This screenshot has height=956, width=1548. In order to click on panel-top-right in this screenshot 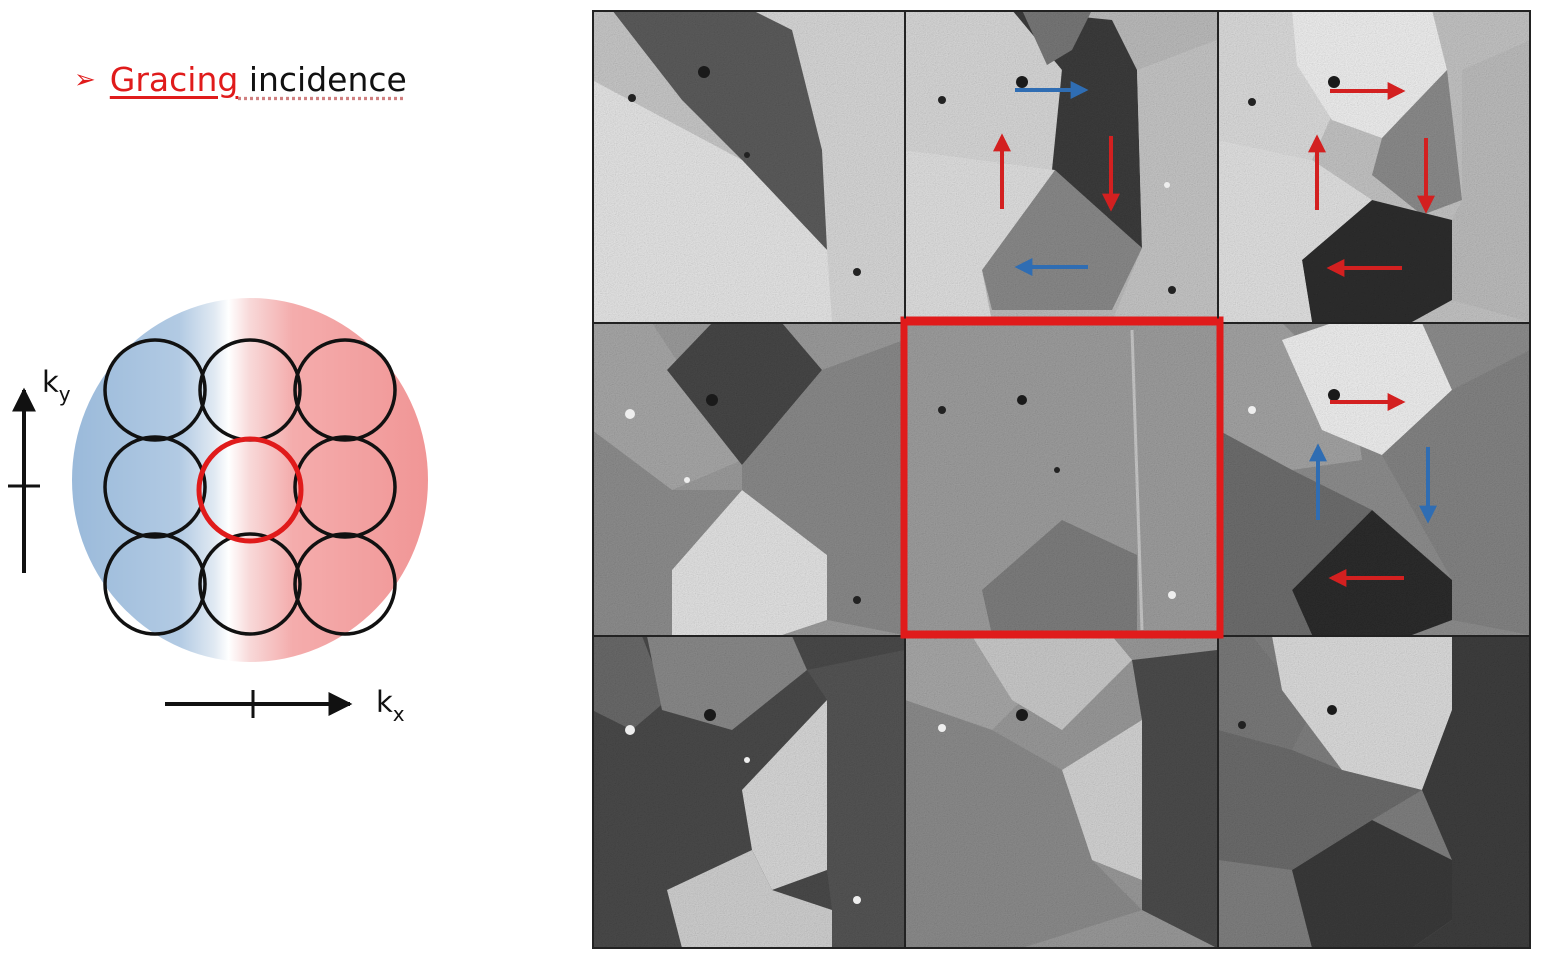, I will do `click(1374, 166)`.